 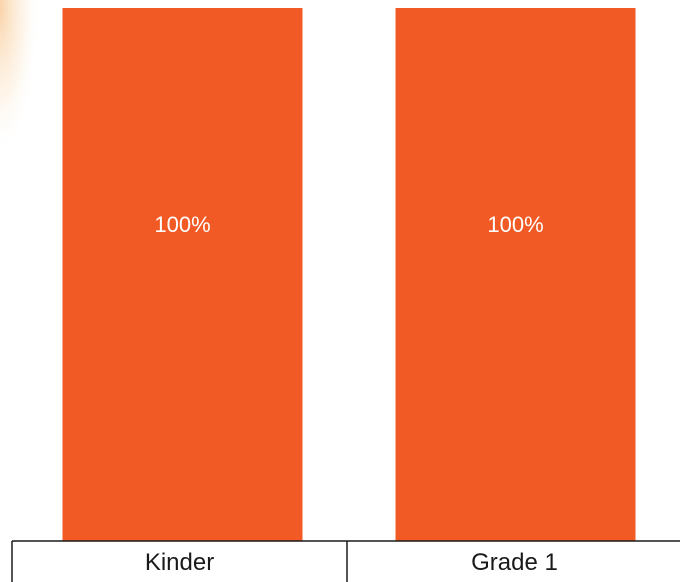 What do you see at coordinates (179, 562) in the screenshot?
I see `category-tick-label: Kinder` at bounding box center [179, 562].